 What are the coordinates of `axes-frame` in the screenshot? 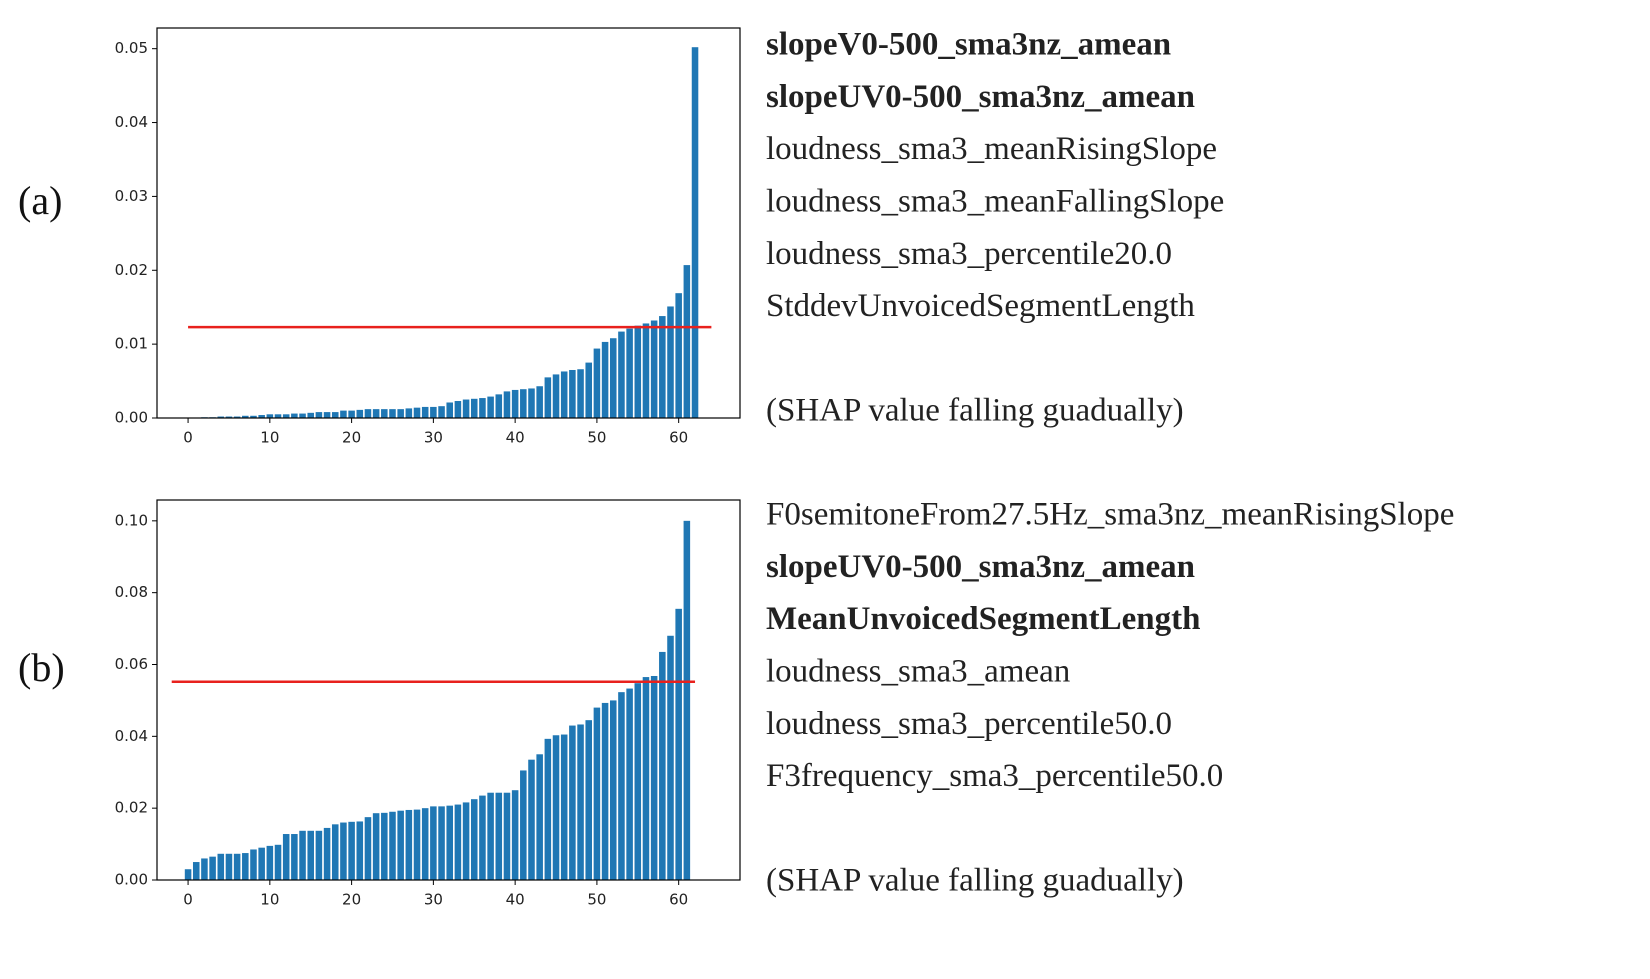 It's located at (448, 690).